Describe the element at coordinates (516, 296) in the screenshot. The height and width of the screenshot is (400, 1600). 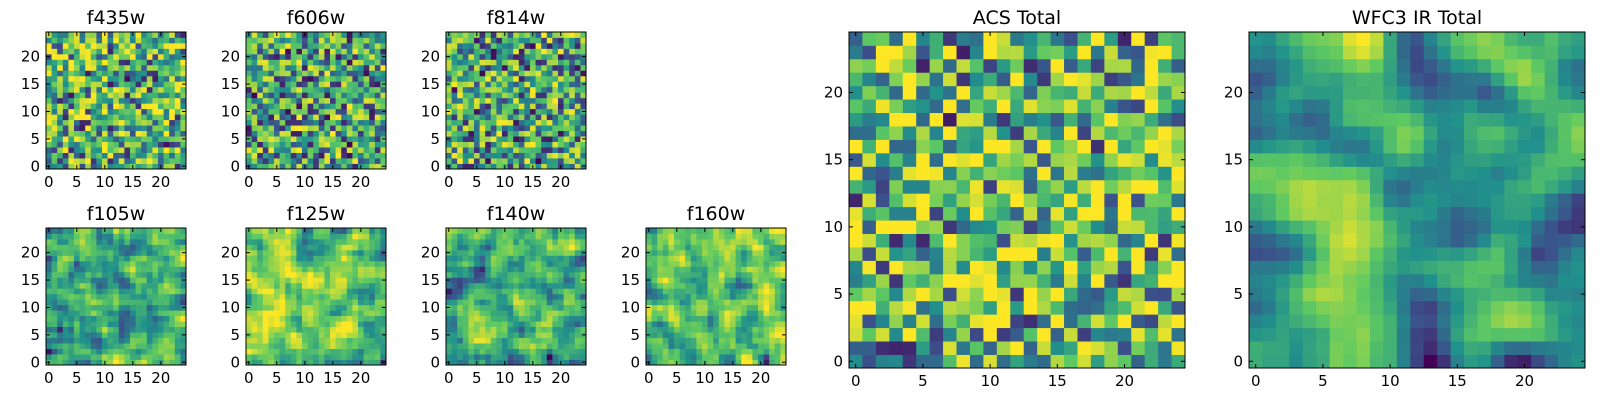
I see `axes-frame` at that location.